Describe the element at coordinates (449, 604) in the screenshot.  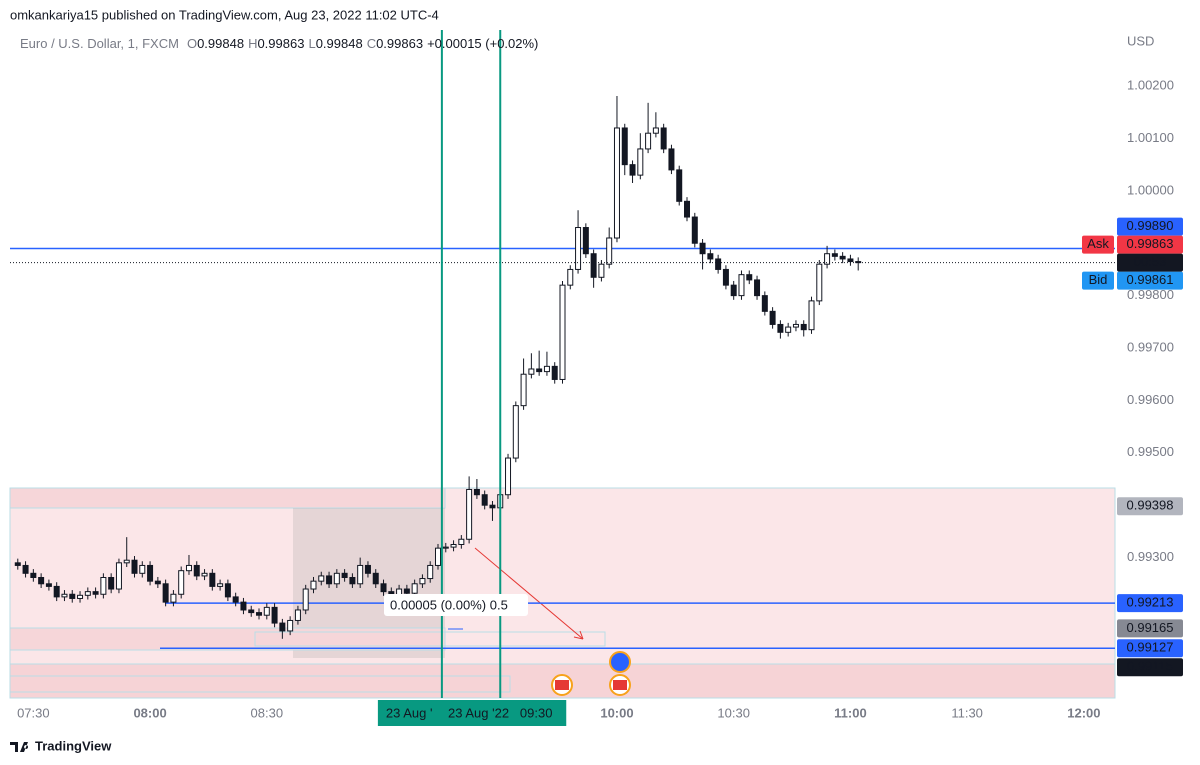
I see `measure-text: 0.00005 (0.00%) 0.5` at that location.